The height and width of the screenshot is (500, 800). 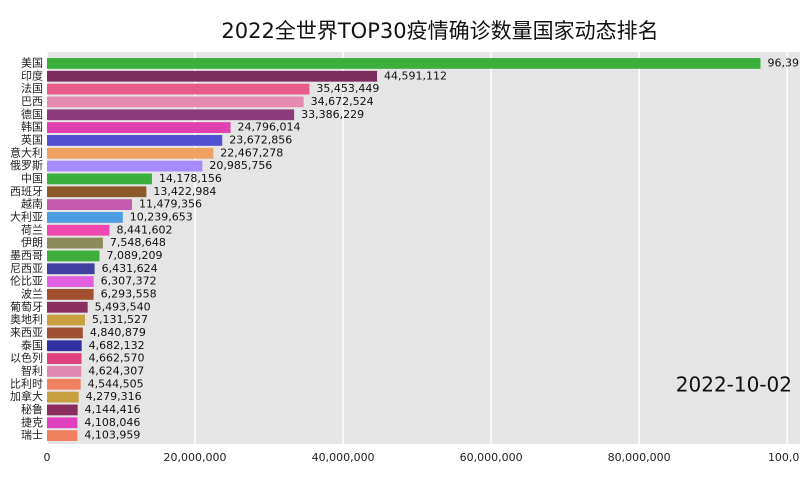 What do you see at coordinates (26, 332) in the screenshot?
I see `y-tick-label: 来西亚` at bounding box center [26, 332].